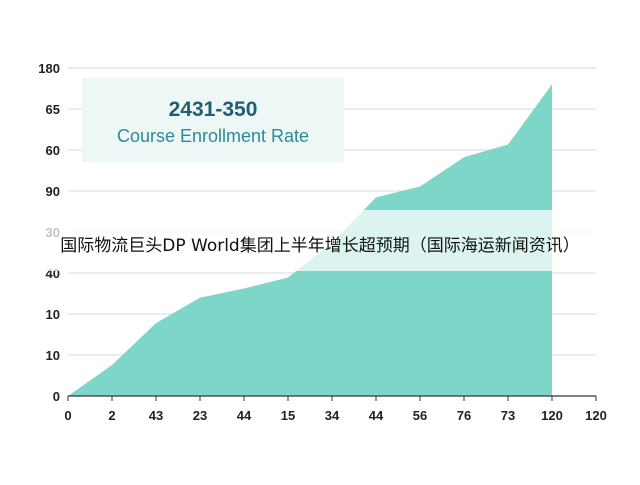 This screenshot has width=640, height=485. I want to click on x-tick-label: 0, so click(67, 415).